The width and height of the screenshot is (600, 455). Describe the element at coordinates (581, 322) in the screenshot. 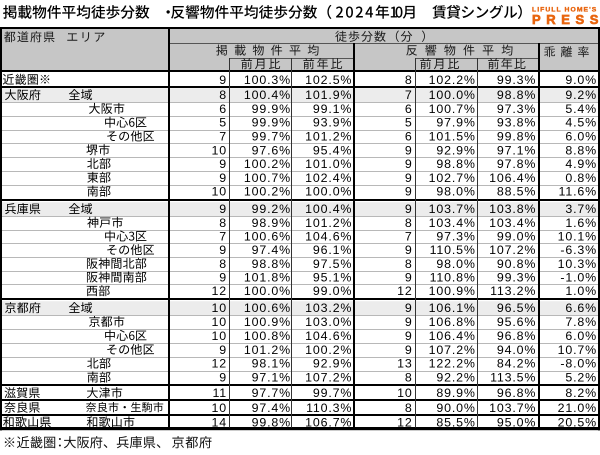

I see `svg-text: 7.8%` at that location.